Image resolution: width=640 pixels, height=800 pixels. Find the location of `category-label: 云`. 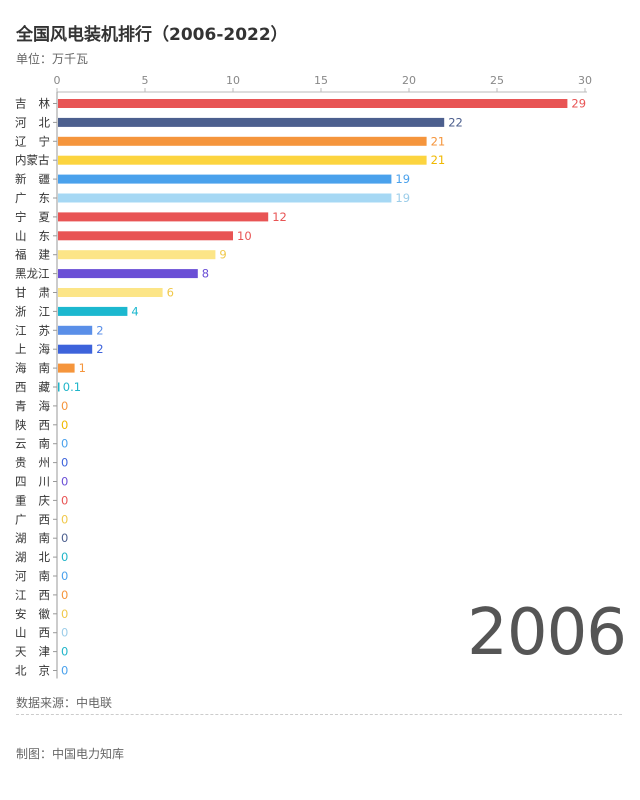

category-label: 云 is located at coordinates (21, 444).